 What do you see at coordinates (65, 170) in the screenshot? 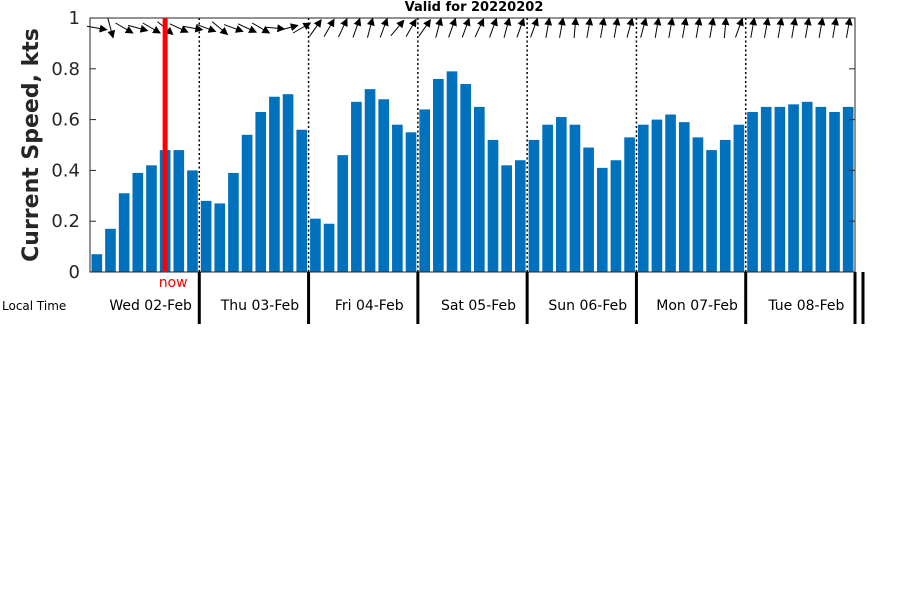
I see `y-tick-label-2: 0.4` at bounding box center [65, 170].